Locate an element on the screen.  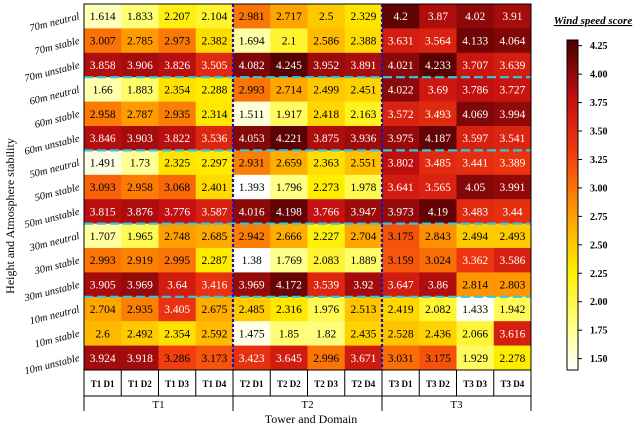
cell-value-label: 2.401 is located at coordinates (214, 188).